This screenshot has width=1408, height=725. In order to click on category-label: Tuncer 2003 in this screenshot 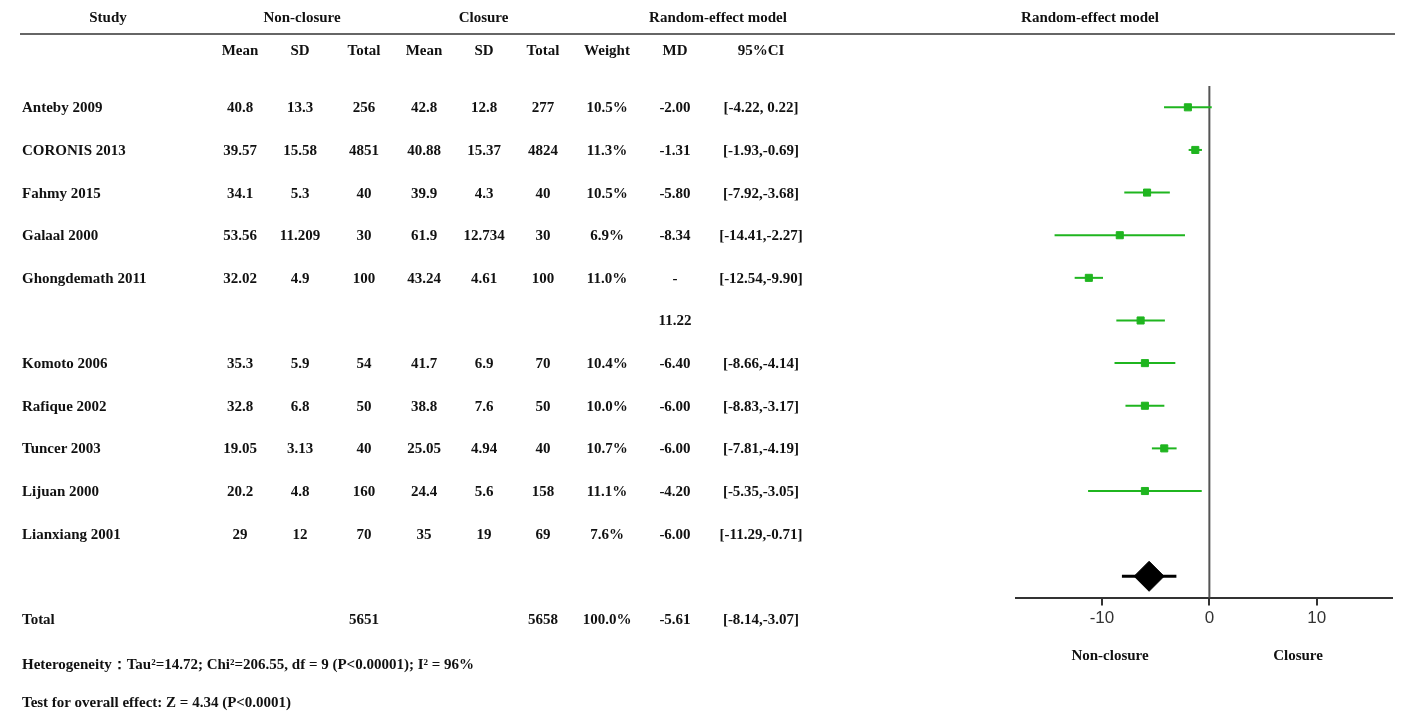, I will do `click(61, 447)`.